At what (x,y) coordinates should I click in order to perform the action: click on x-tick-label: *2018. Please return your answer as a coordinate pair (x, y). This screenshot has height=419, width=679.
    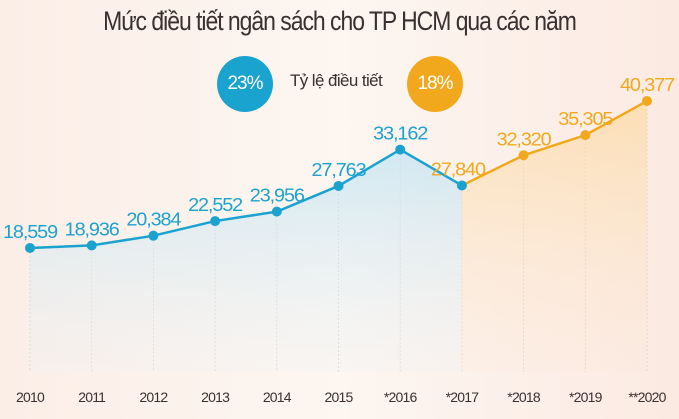
    Looking at the image, I should click on (524, 397).